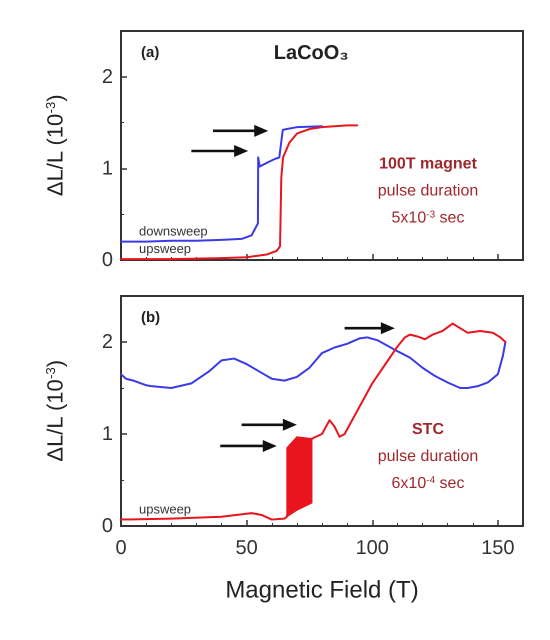  Describe the element at coordinates (498, 548) in the screenshot. I see `x-tick-label: 150` at that location.